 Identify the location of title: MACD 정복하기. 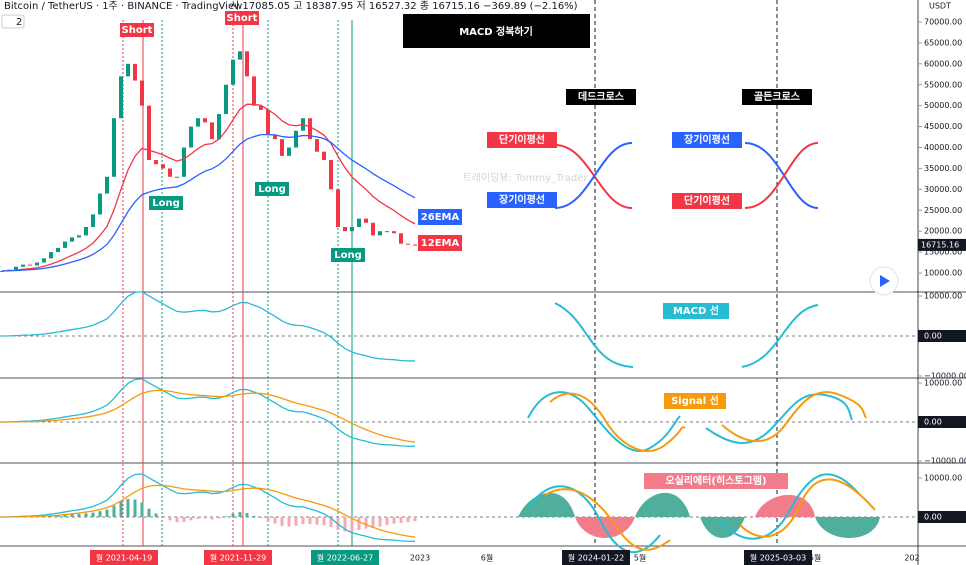
(496, 31).